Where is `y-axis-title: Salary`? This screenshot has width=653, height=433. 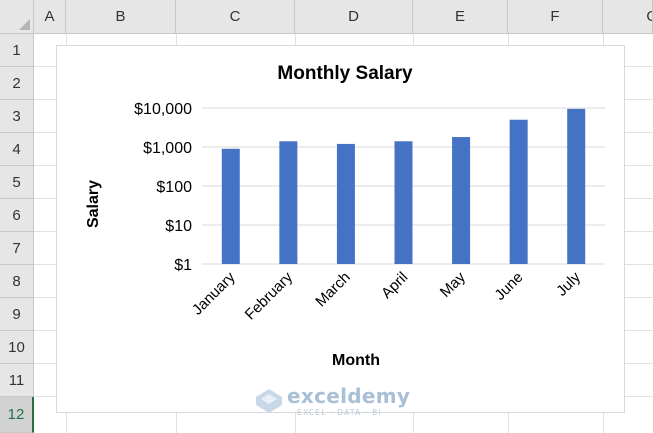 y-axis-title: Salary is located at coordinates (93, 204).